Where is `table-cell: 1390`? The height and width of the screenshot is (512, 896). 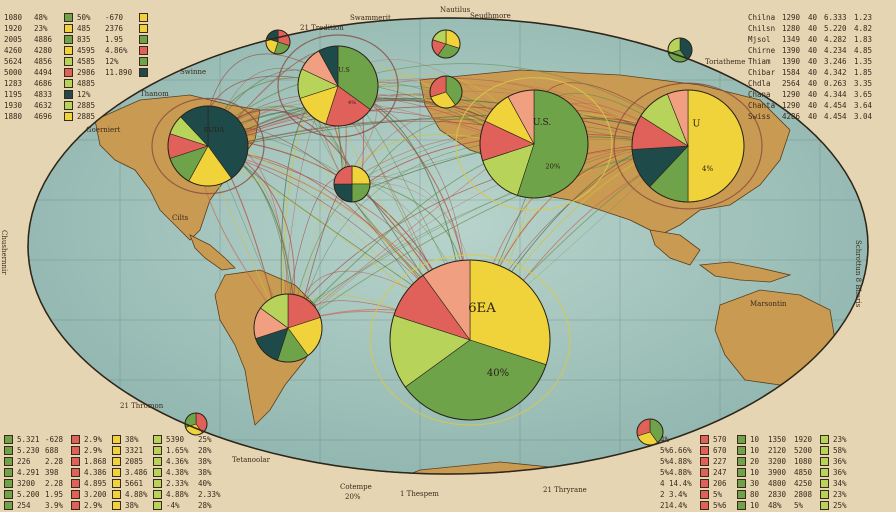
table-cell: 1390 is located at coordinates (791, 61).